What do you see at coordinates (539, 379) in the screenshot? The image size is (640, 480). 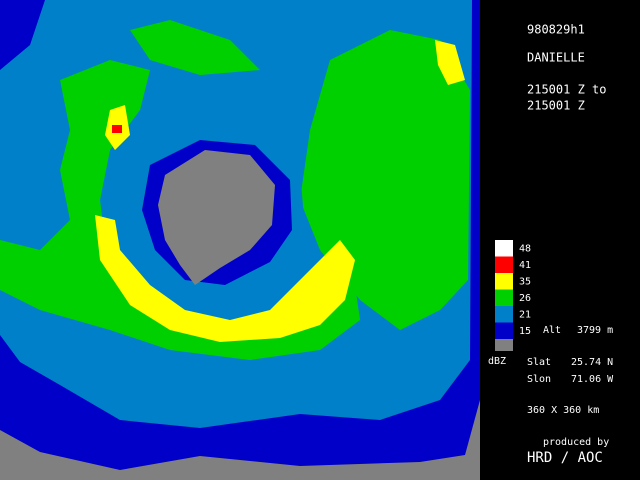 I see `slon-label: Slon` at bounding box center [539, 379].